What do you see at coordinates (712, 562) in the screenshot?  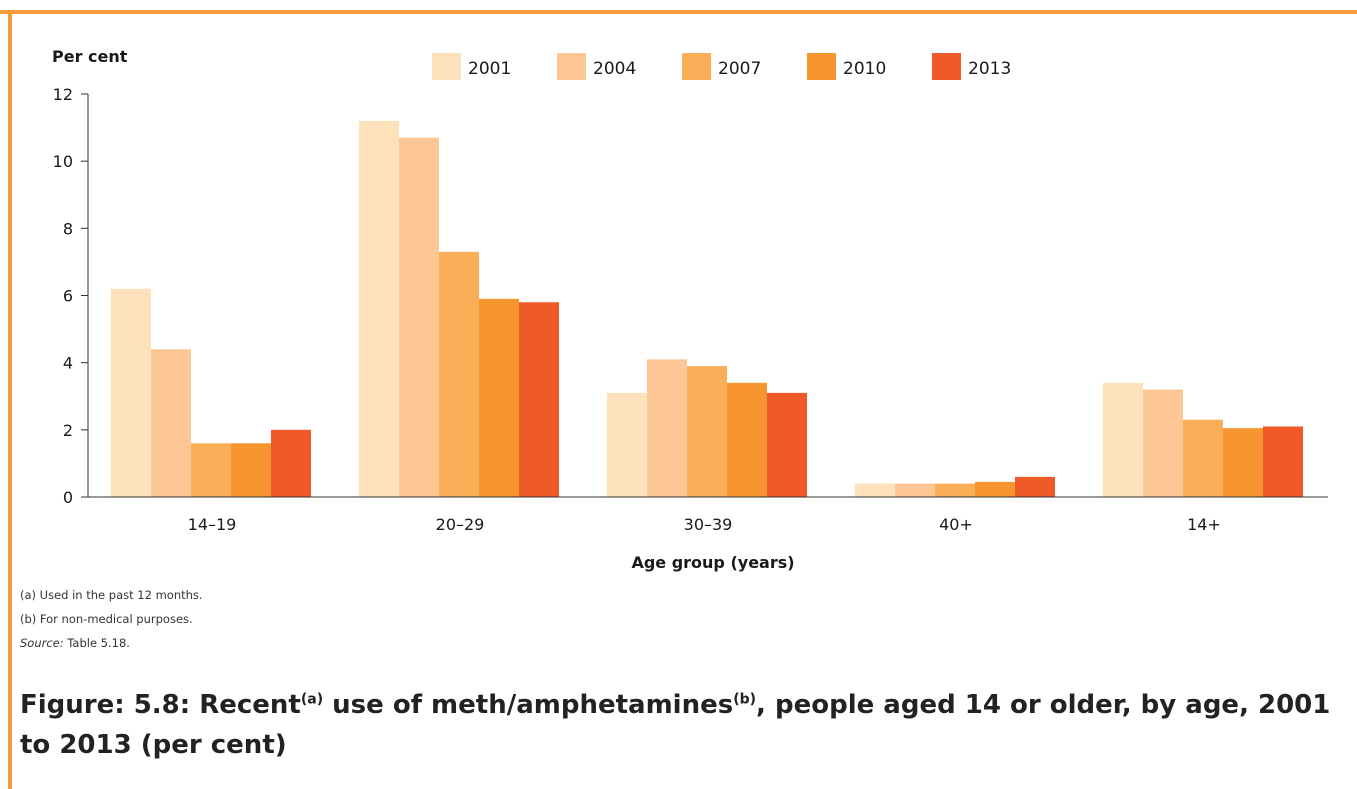 I see `x-axis-title: Age group (years)` at bounding box center [712, 562].